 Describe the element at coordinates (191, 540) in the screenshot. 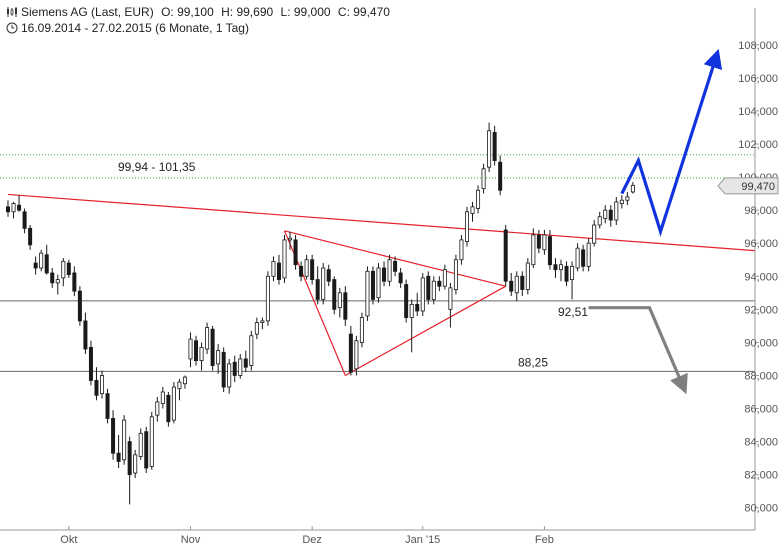

I see `x-tick-label: Nov` at that location.